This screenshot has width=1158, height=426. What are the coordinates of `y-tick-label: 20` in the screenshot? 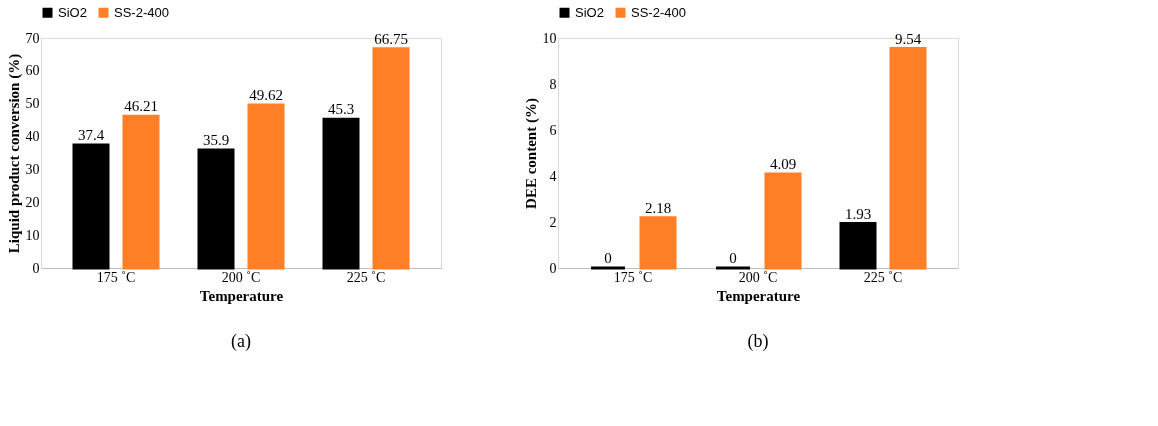 It's located at (32, 202).